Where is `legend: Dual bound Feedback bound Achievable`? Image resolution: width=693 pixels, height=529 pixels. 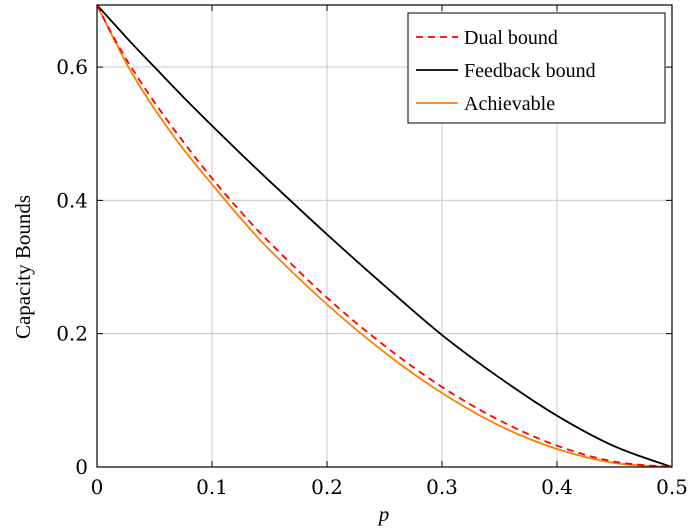 legend: Dual bound Feedback bound Achievable is located at coordinates (536, 68).